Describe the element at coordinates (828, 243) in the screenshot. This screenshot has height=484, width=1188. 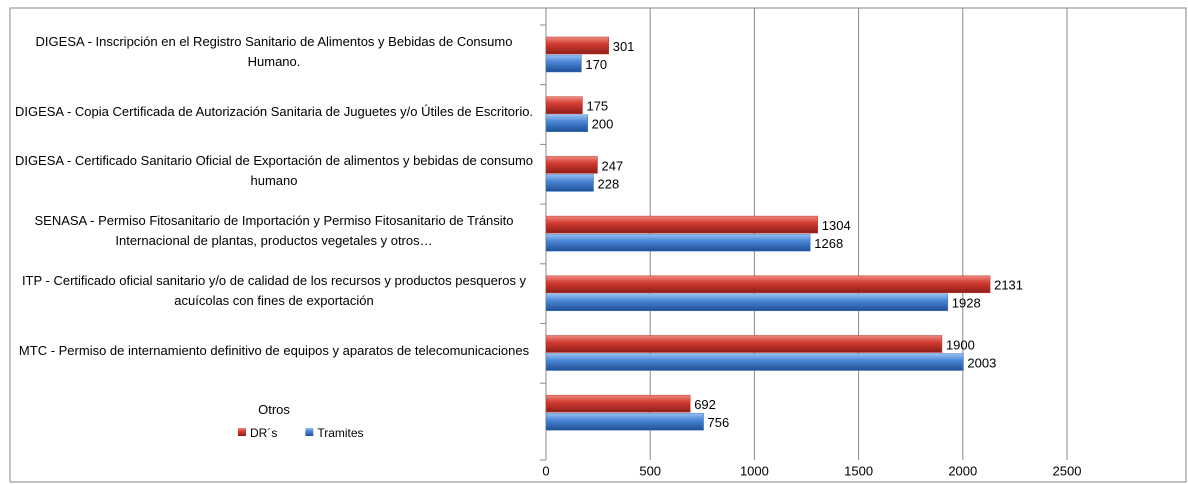
I see `data-label: 1268` at that location.